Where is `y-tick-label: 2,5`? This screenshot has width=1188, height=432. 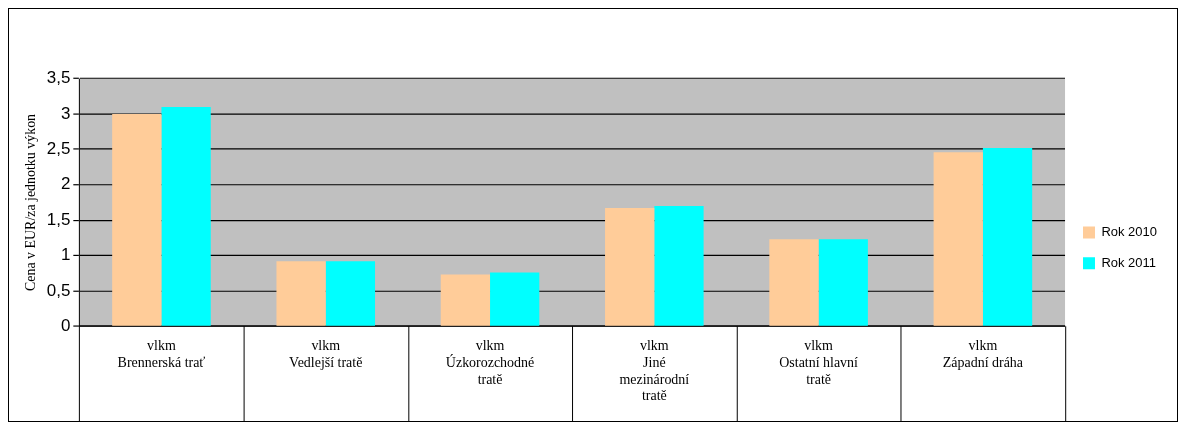 y-tick-label: 2,5 is located at coordinates (58, 149).